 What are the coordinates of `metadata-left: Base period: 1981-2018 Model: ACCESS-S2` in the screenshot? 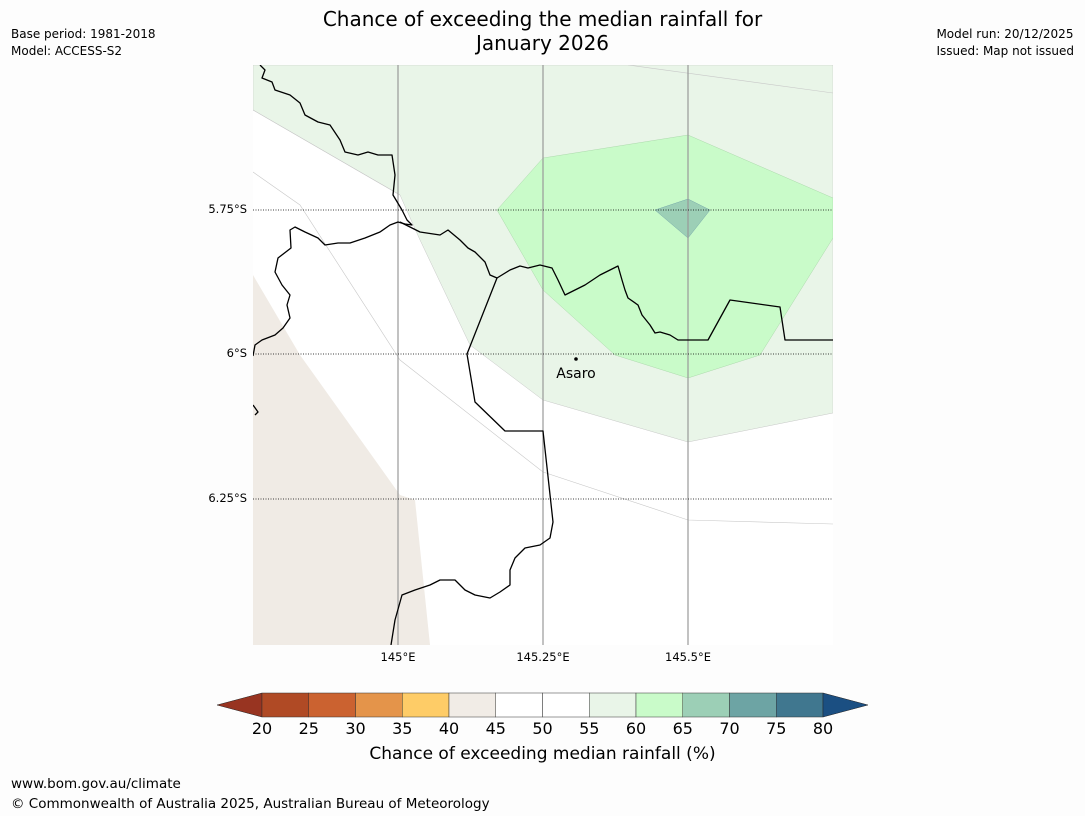 It's located at (83, 43).